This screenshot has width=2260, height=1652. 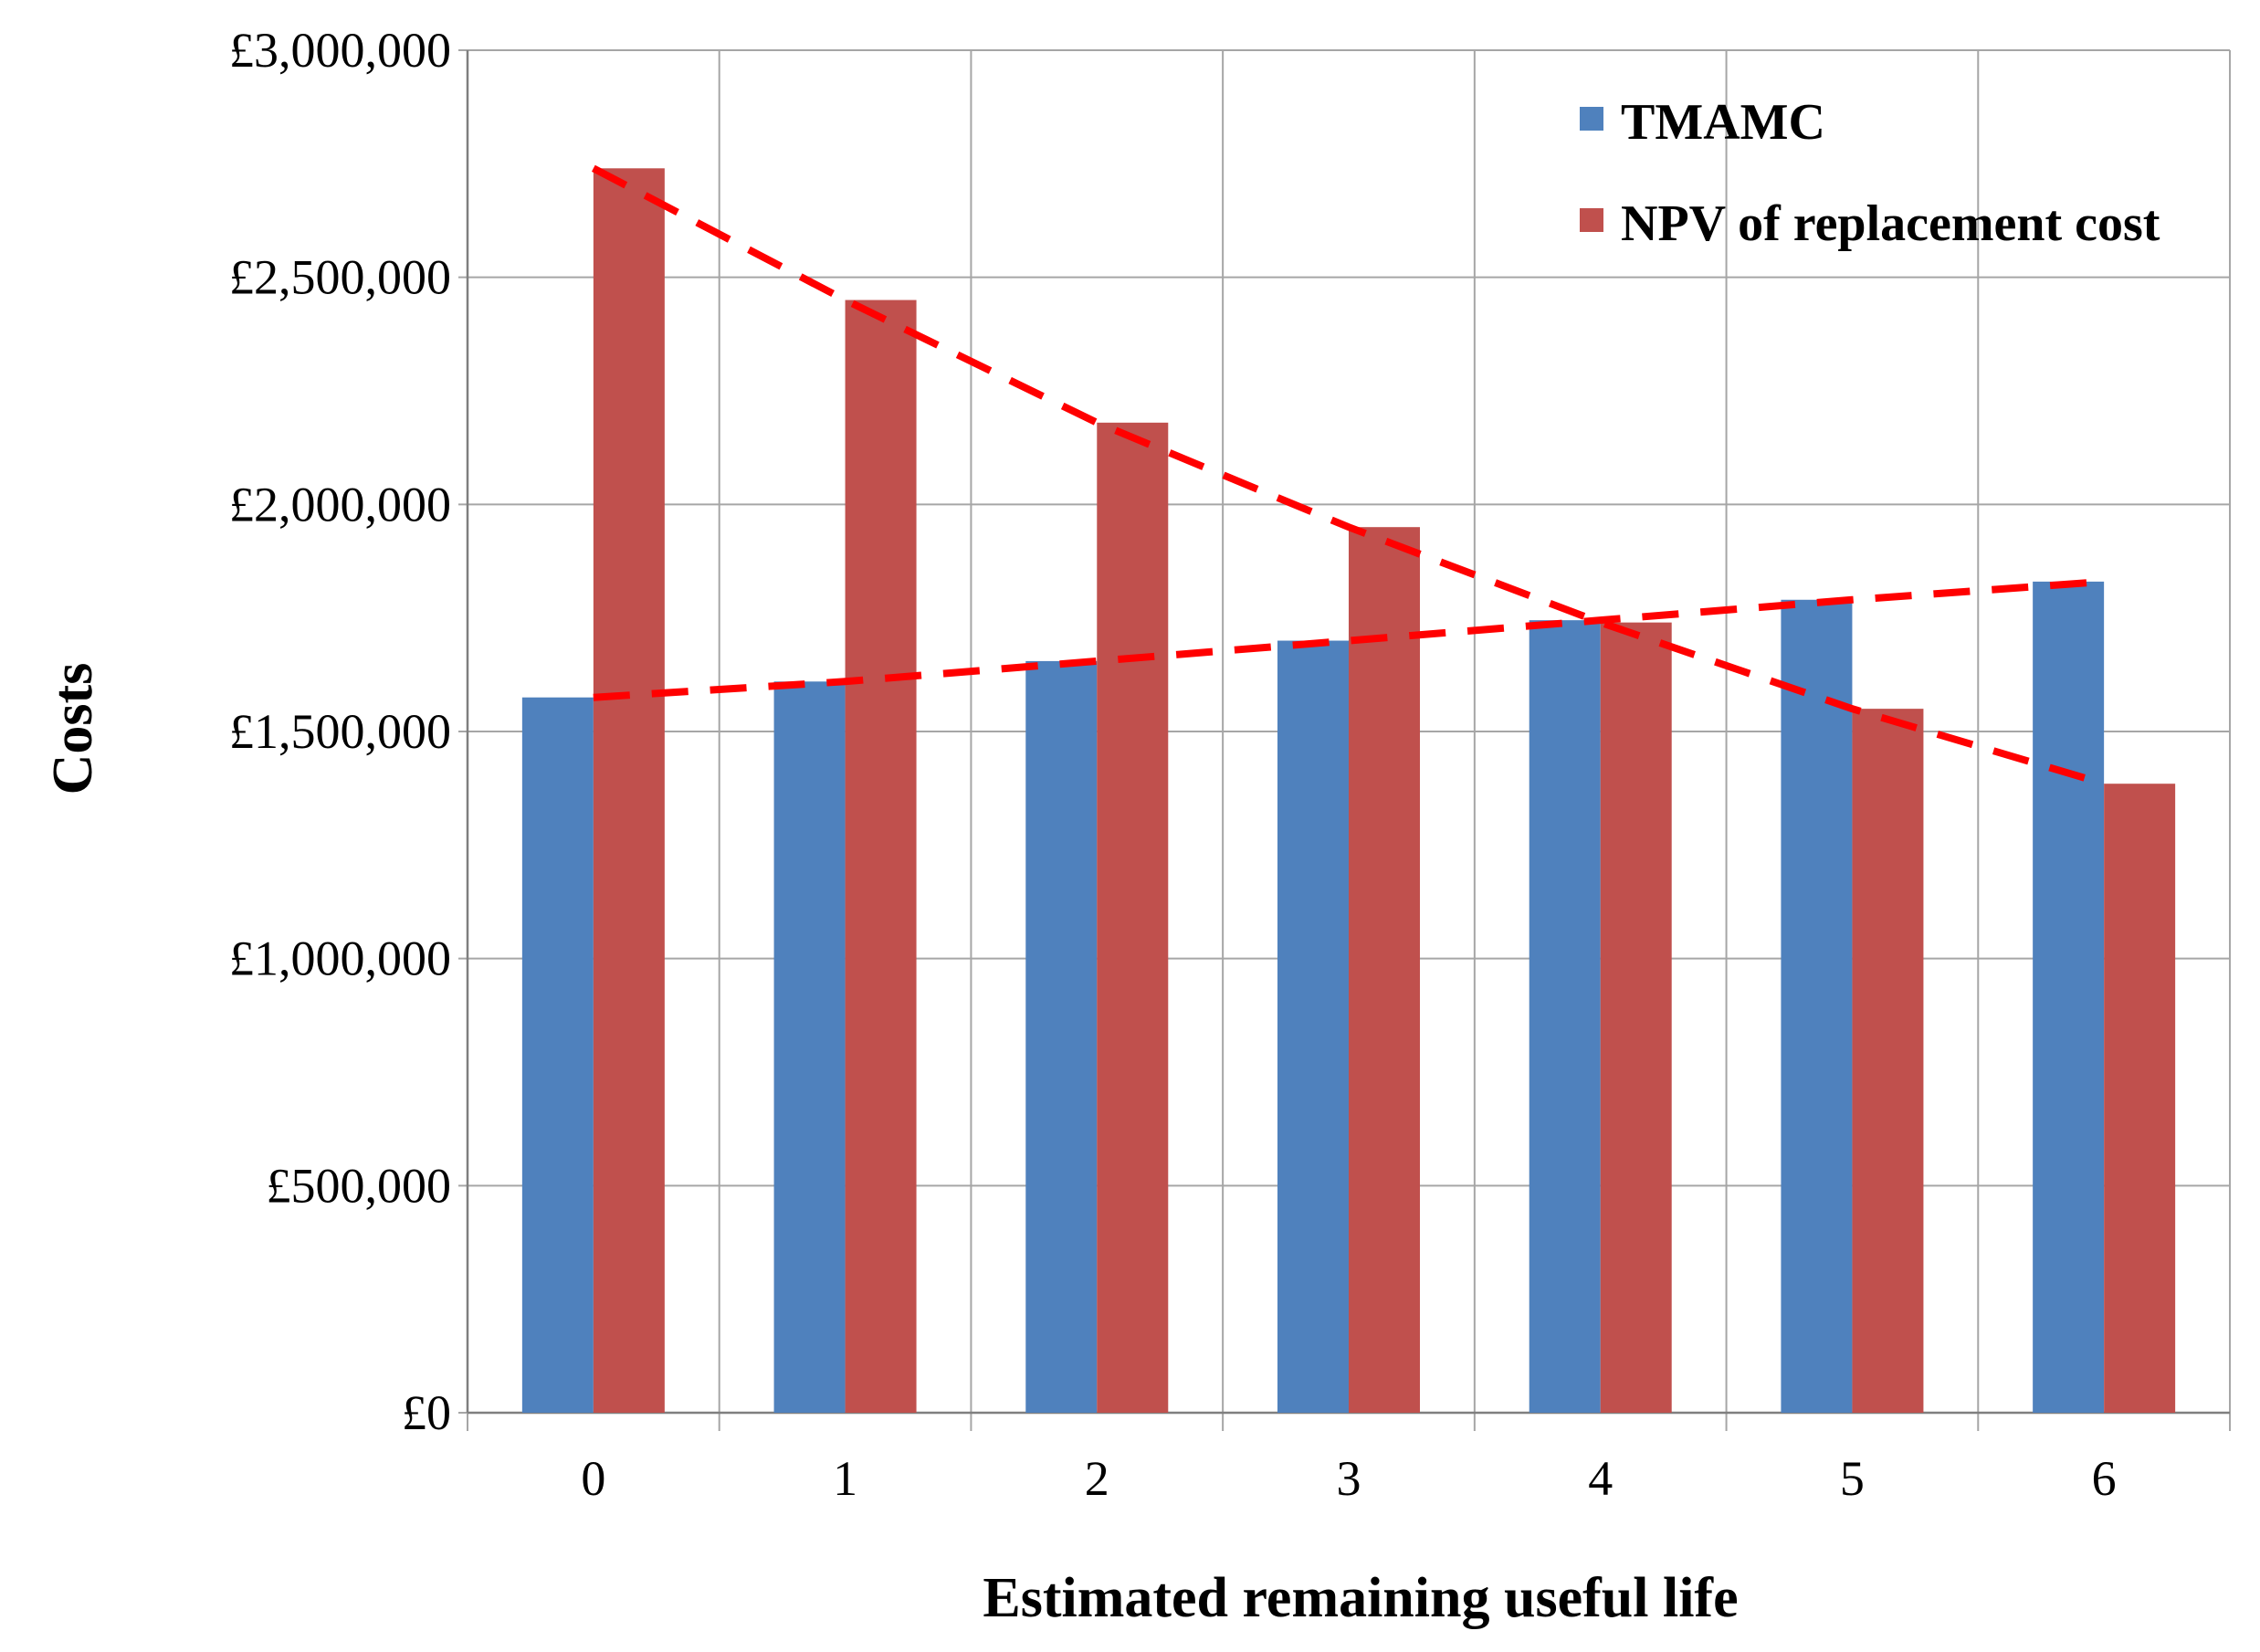 I want to click on x-tick-label-6: 6, so click(x=2104, y=1478).